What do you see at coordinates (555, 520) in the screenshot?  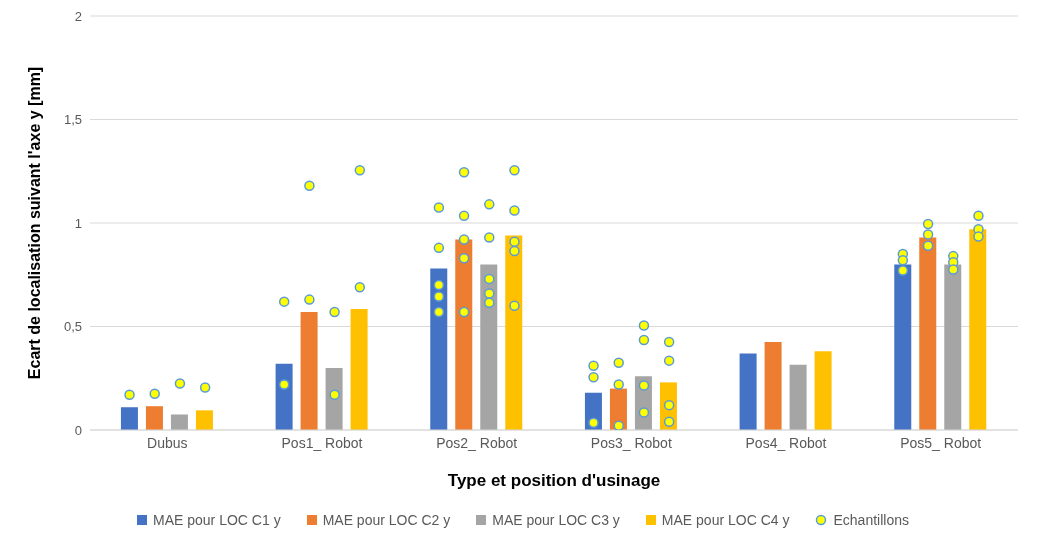 I see `legend-label: MAE pour LOC C3 y` at bounding box center [555, 520].